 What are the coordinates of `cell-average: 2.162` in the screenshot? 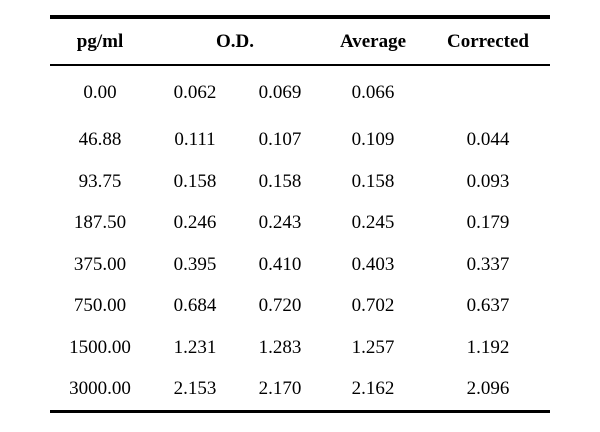 It's located at (373, 389).